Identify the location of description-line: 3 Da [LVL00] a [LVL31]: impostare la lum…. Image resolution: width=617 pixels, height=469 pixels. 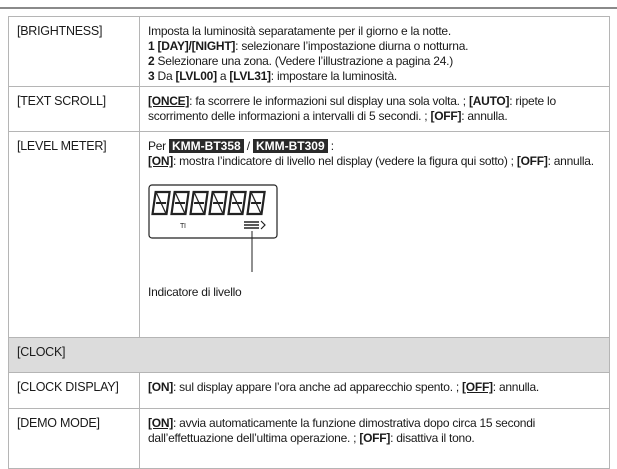
(374, 76).